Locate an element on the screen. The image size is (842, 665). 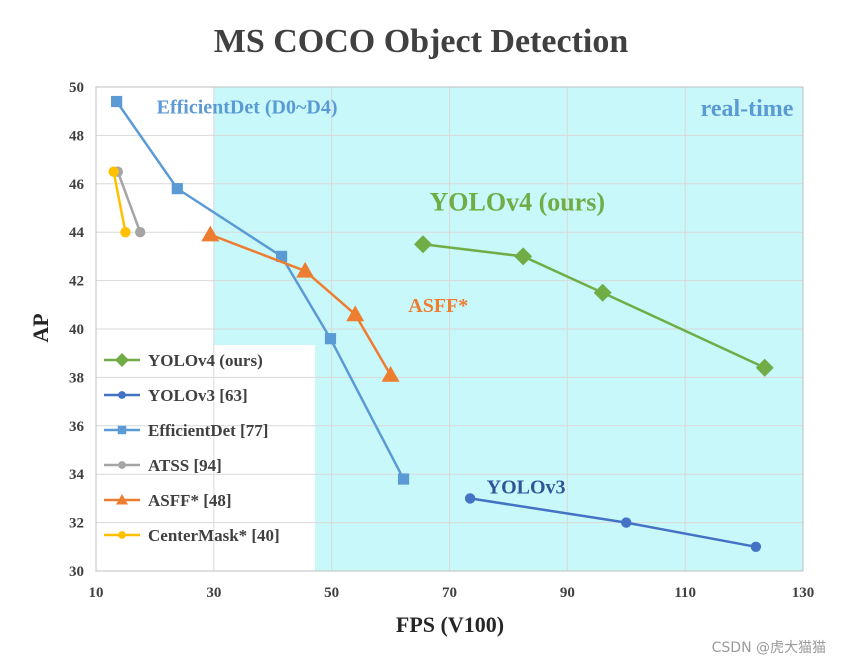
y-axis-title: AP is located at coordinates (40, 327).